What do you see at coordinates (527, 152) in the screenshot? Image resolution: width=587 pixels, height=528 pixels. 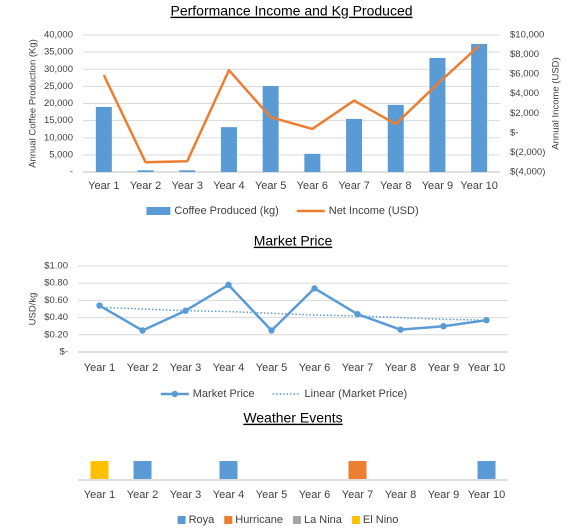 I see `y2-tick-label: $(2,000)` at bounding box center [527, 152].